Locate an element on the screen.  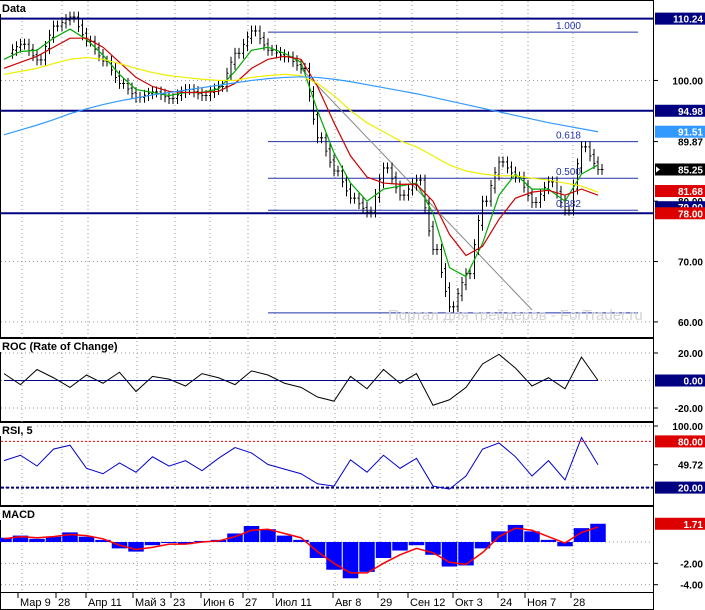
rsi-line is located at coordinates (301, 463).